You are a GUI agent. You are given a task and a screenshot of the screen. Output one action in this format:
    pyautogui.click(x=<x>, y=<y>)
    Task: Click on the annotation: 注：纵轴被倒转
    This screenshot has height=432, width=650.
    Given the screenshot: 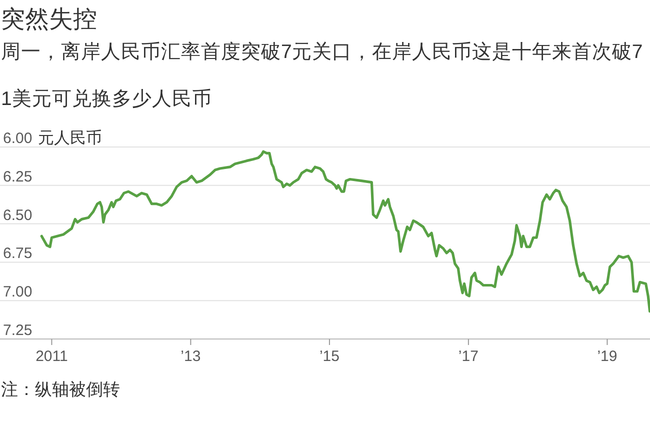 What is the action you would take?
    pyautogui.click(x=60, y=389)
    